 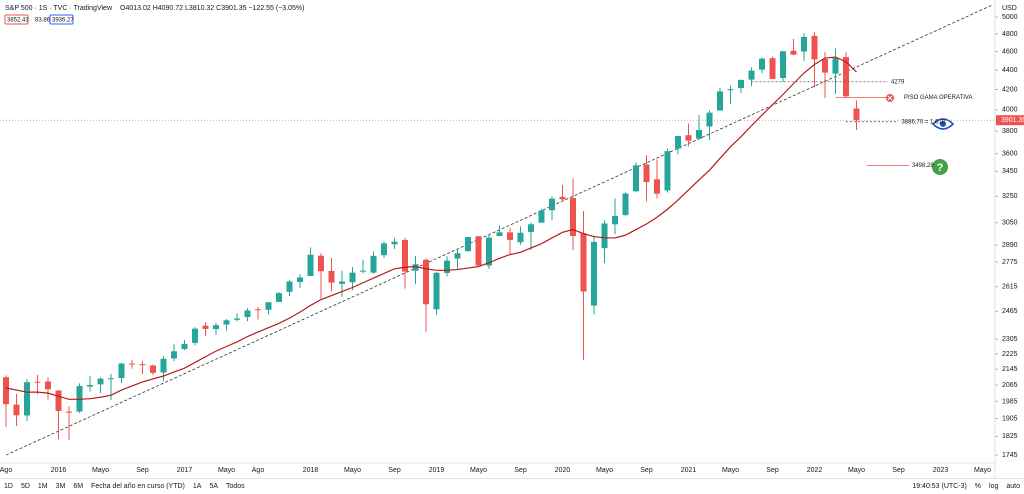 I want to click on level-label: 3498.28, so click(x=923, y=166).